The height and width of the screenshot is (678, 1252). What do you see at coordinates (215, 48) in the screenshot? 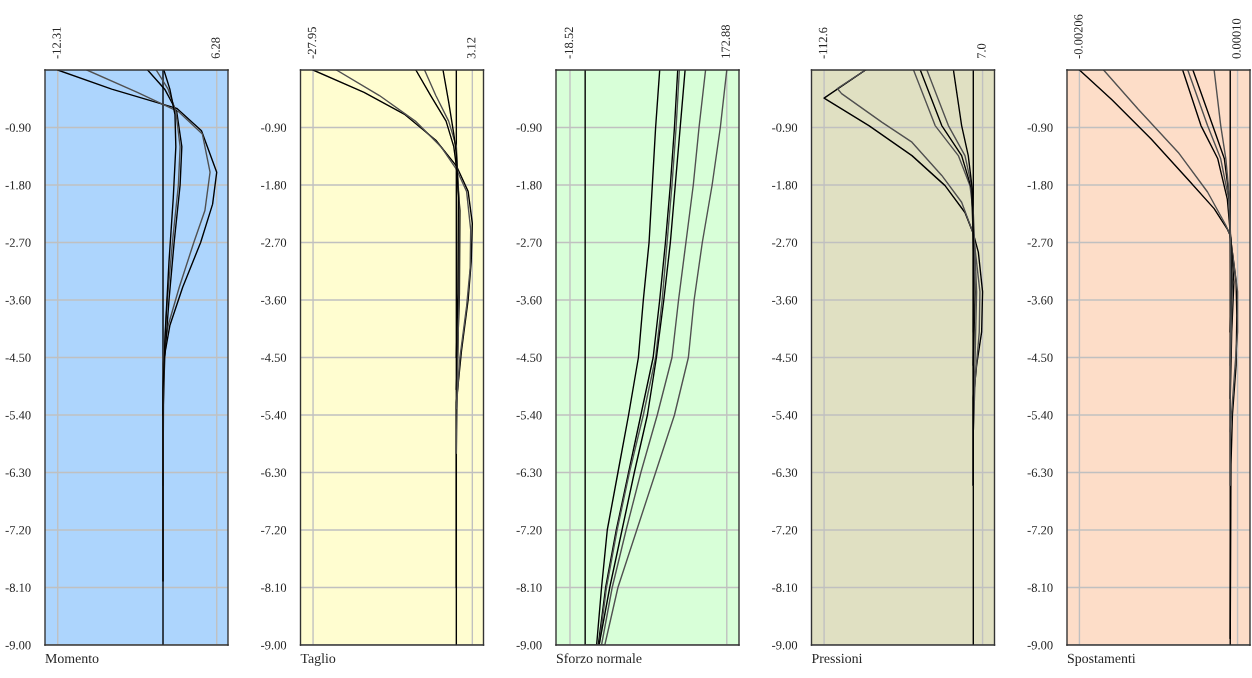
I see `x-tick-label: 6.28` at bounding box center [215, 48].